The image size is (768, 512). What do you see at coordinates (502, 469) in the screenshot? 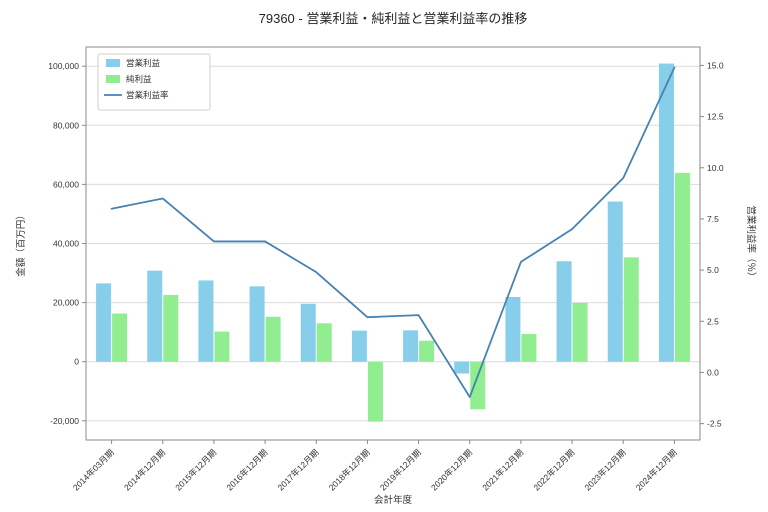
I see `x-tick-label: 2021年12月期` at bounding box center [502, 469].